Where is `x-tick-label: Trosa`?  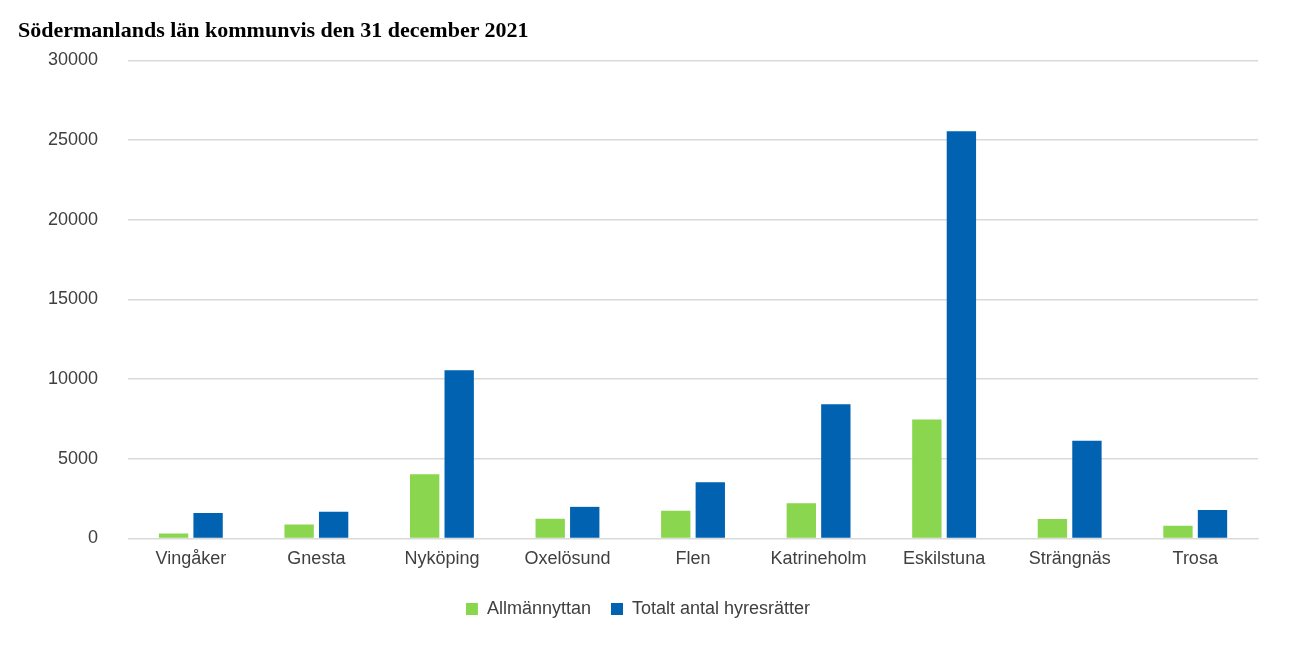 x-tick-label: Trosa is located at coordinates (1195, 558).